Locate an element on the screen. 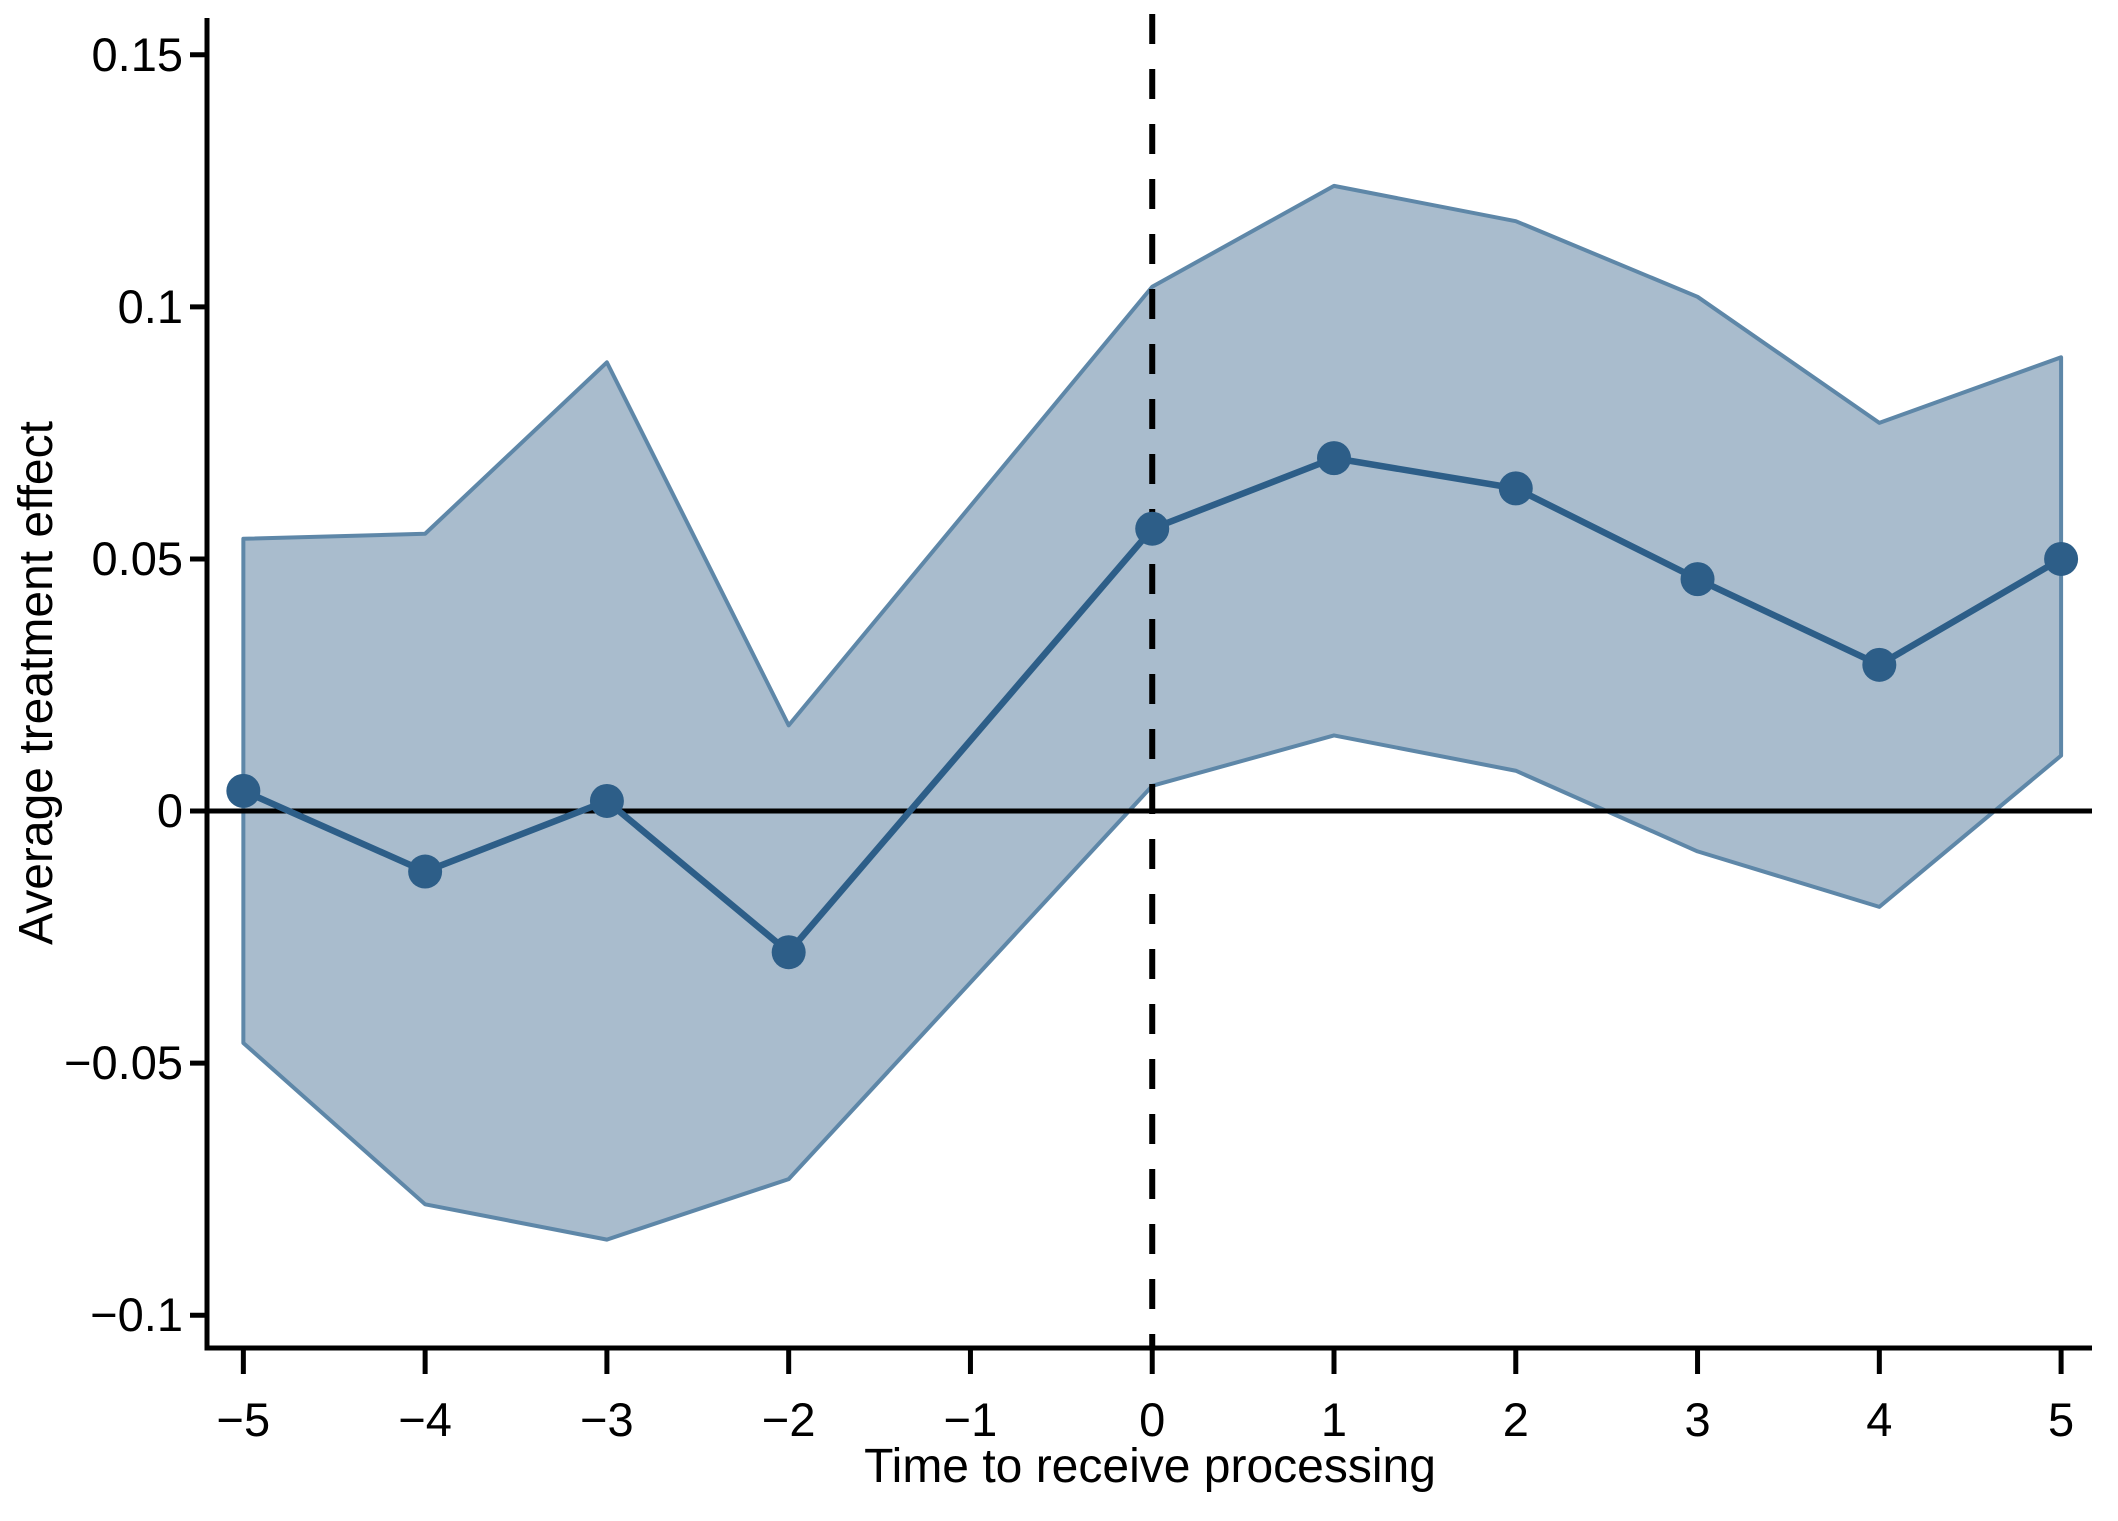 This screenshot has height=1521, width=2118. y-tick-label: 0 is located at coordinates (170, 810).